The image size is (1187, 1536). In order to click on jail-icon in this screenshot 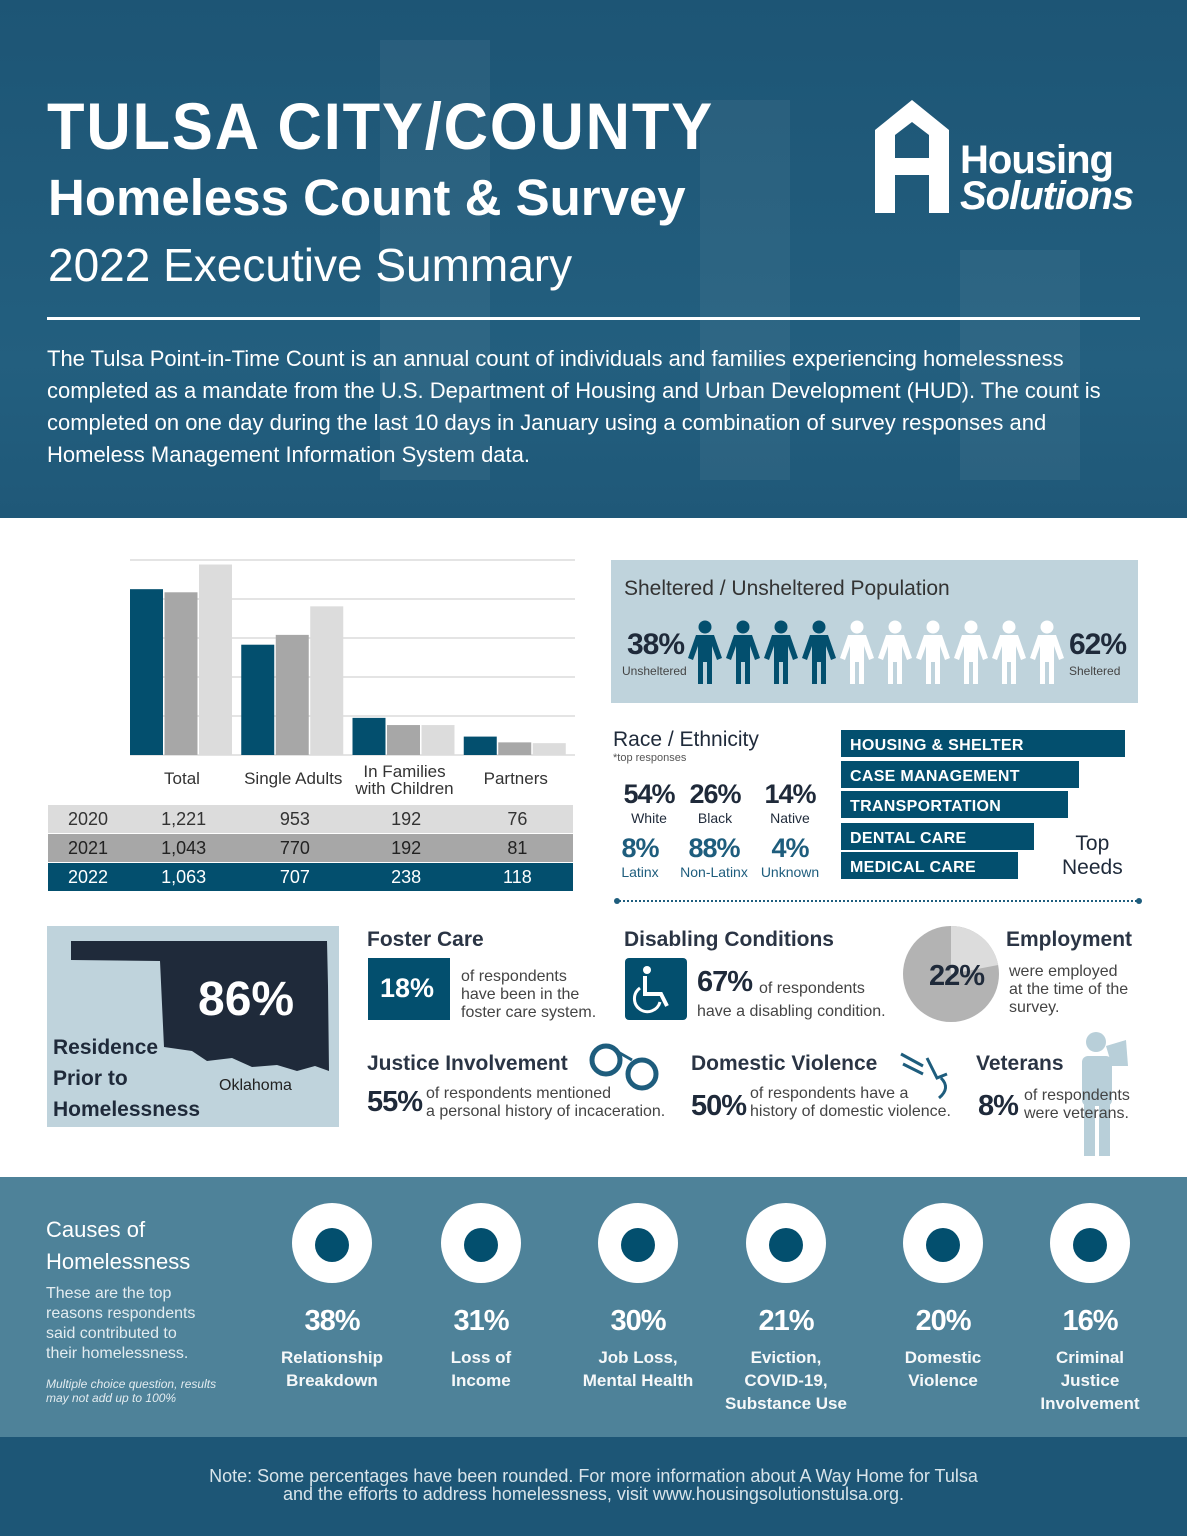, I will do `click(1090, 1243)`.